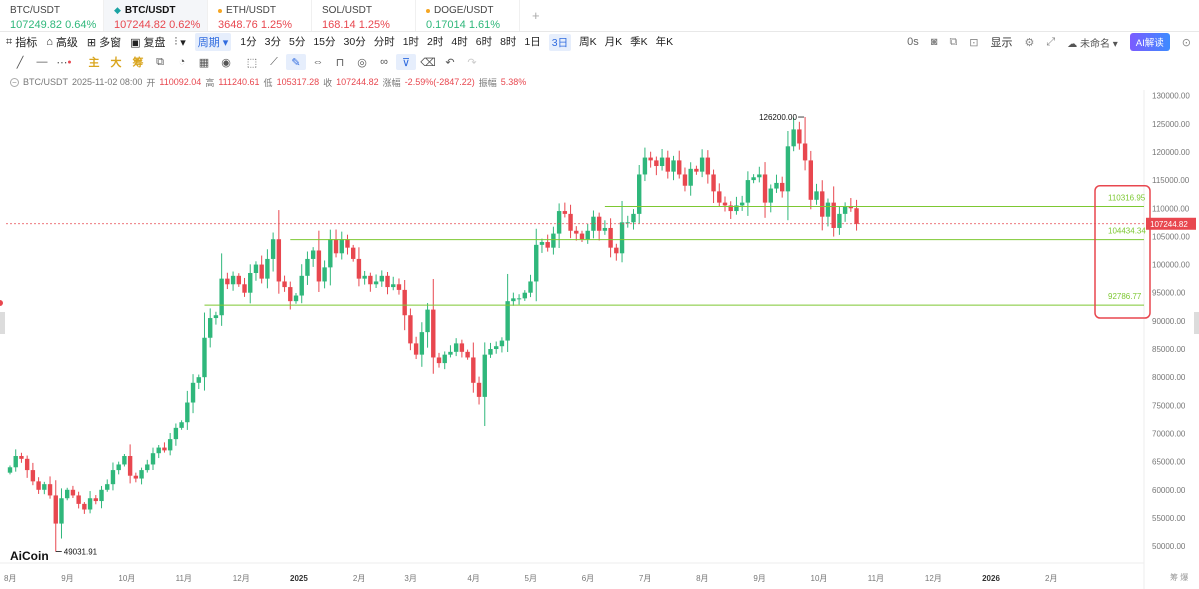 This screenshot has width=1199, height=589. Describe the element at coordinates (260, 15) in the screenshot. I see `symbol-tab: ETH/USDT 3648.76 1.25%` at that location.